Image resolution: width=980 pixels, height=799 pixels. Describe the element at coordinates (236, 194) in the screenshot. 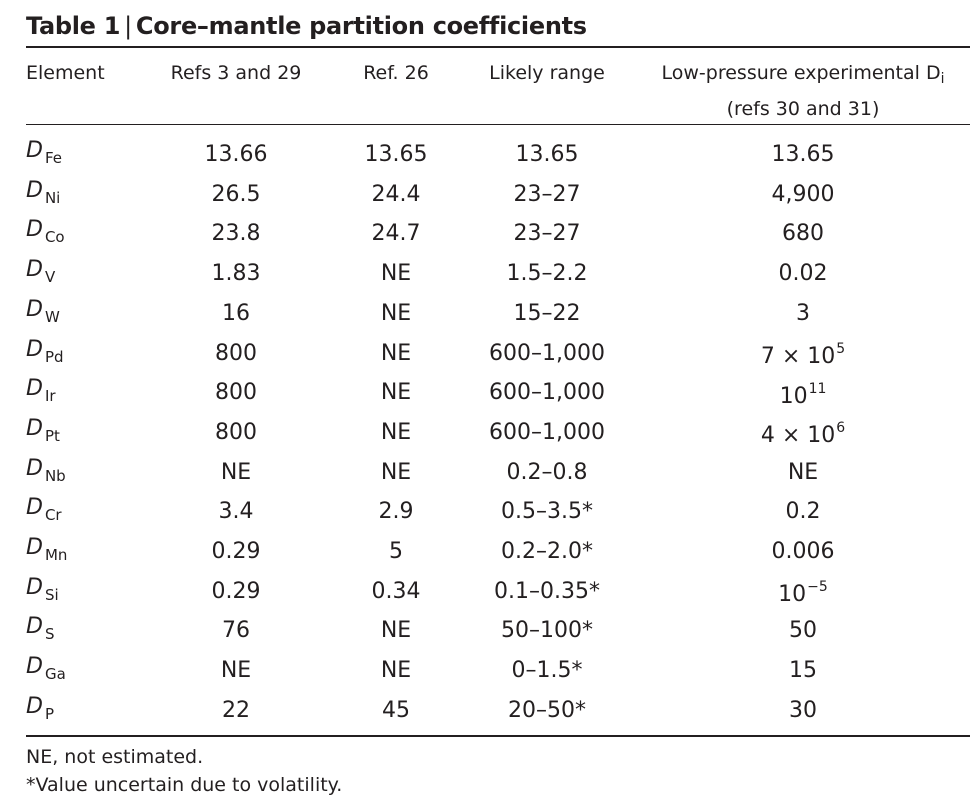

I see `cell-refs-3-29: 26.5` at that location.